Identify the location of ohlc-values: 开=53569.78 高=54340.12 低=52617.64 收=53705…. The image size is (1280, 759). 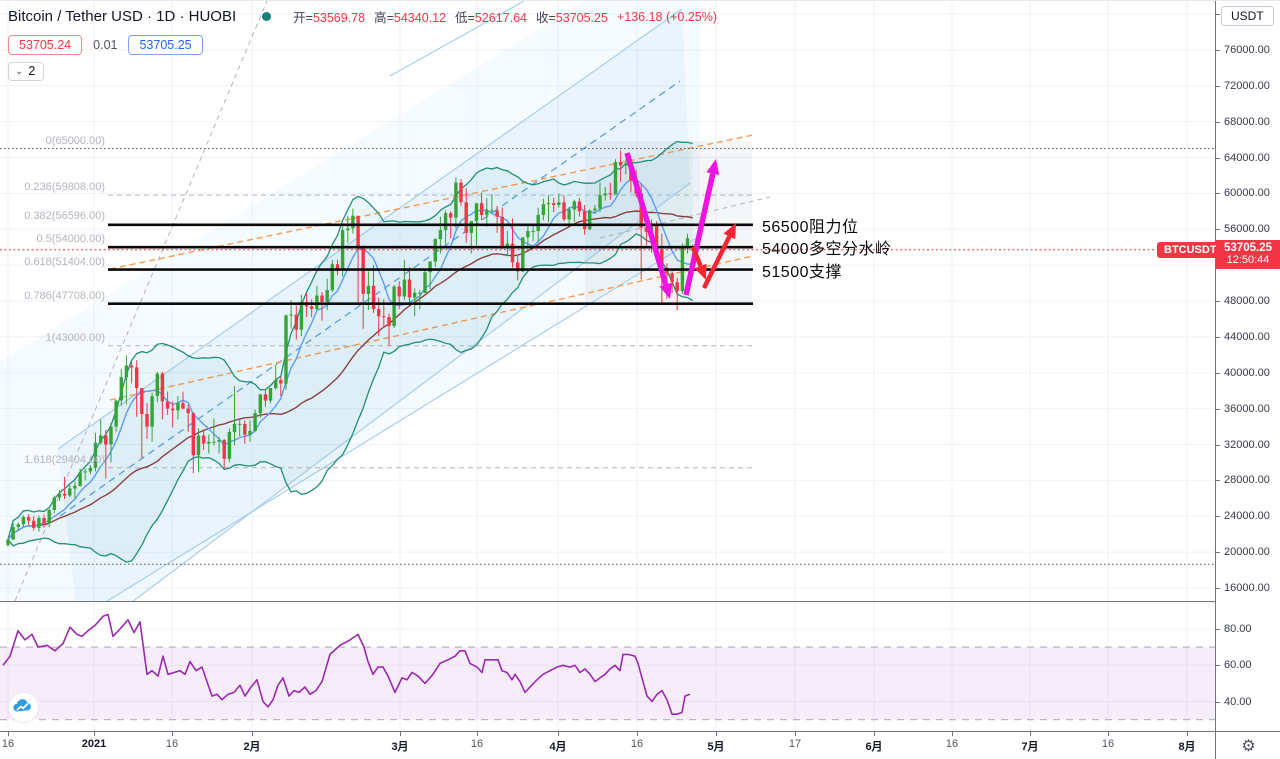
(505, 17).